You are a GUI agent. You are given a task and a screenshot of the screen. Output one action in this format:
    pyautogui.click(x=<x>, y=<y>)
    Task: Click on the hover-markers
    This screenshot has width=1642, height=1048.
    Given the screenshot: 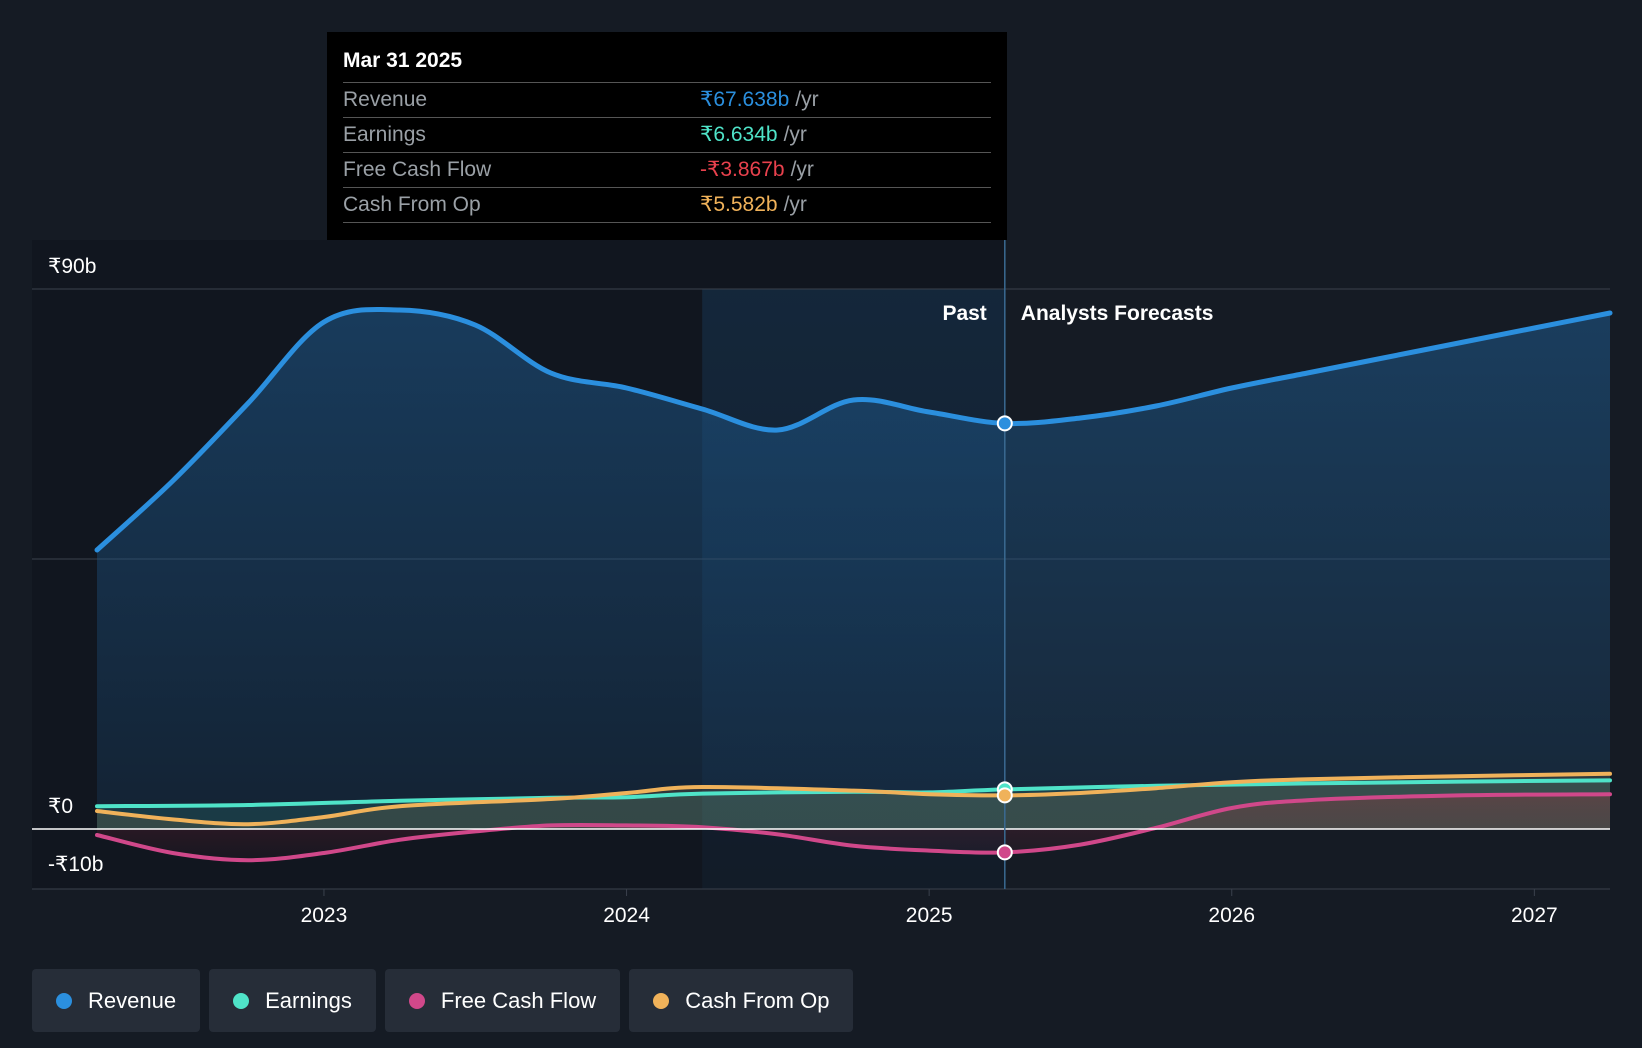 What is the action you would take?
    pyautogui.click(x=1004, y=638)
    